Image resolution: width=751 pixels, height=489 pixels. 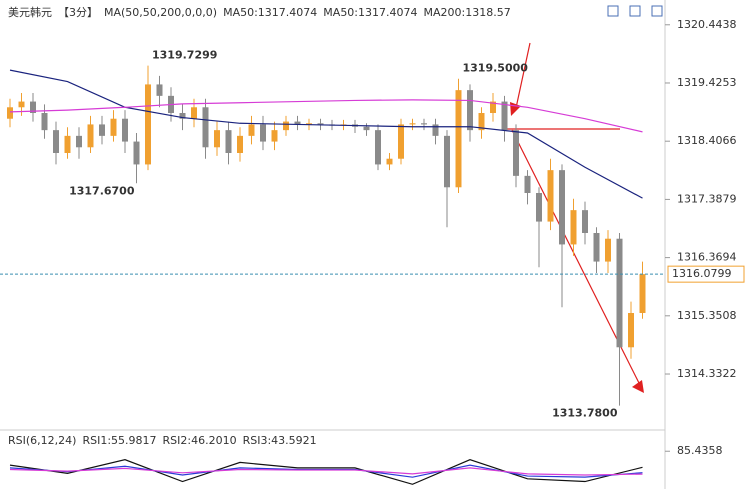 What do you see at coordinates (707, 257) in the screenshot?
I see `y-tick-label: 1316.3694` at bounding box center [707, 257].